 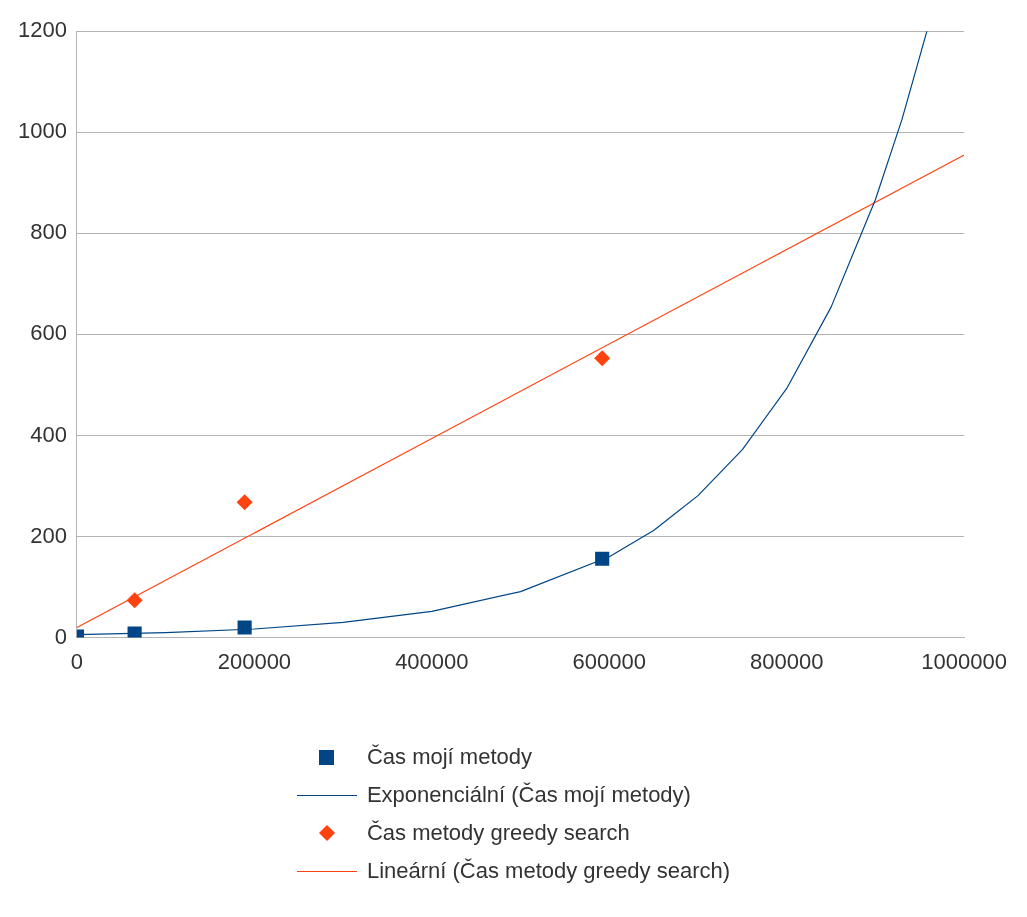 What do you see at coordinates (254, 661) in the screenshot?
I see `x-tick-label: 200000` at bounding box center [254, 661].